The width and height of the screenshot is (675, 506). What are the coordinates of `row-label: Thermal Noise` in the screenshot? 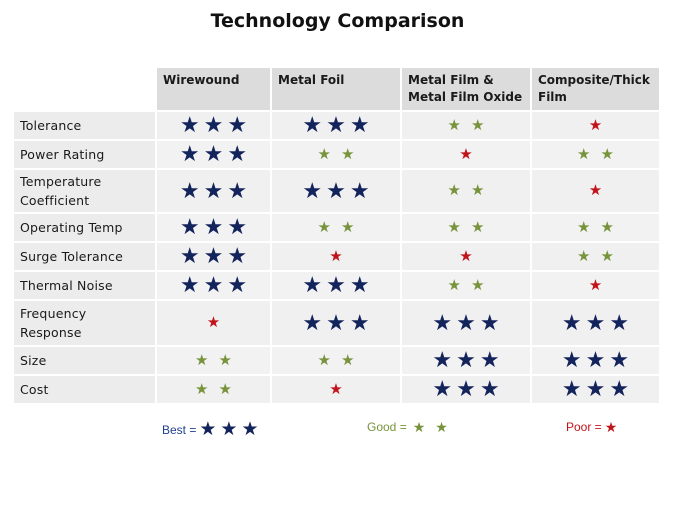 It's located at (85, 286).